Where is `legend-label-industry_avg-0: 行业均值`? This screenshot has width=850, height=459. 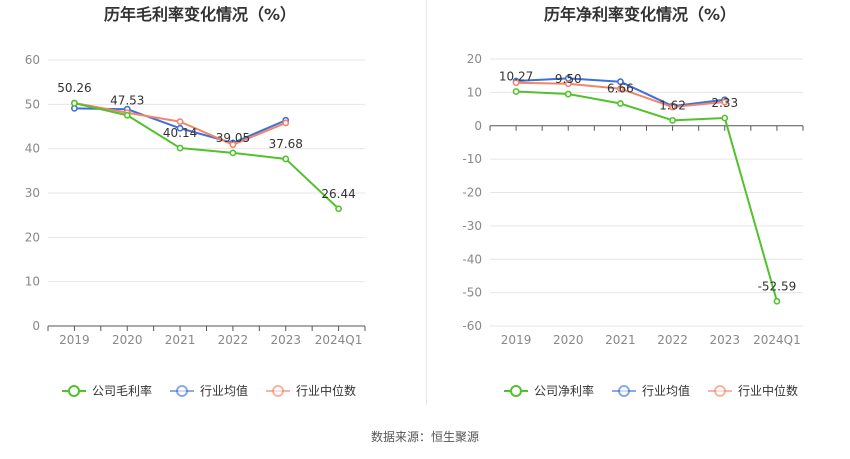 legend-label-industry_avg-0: 行业均值 is located at coordinates (224, 390).